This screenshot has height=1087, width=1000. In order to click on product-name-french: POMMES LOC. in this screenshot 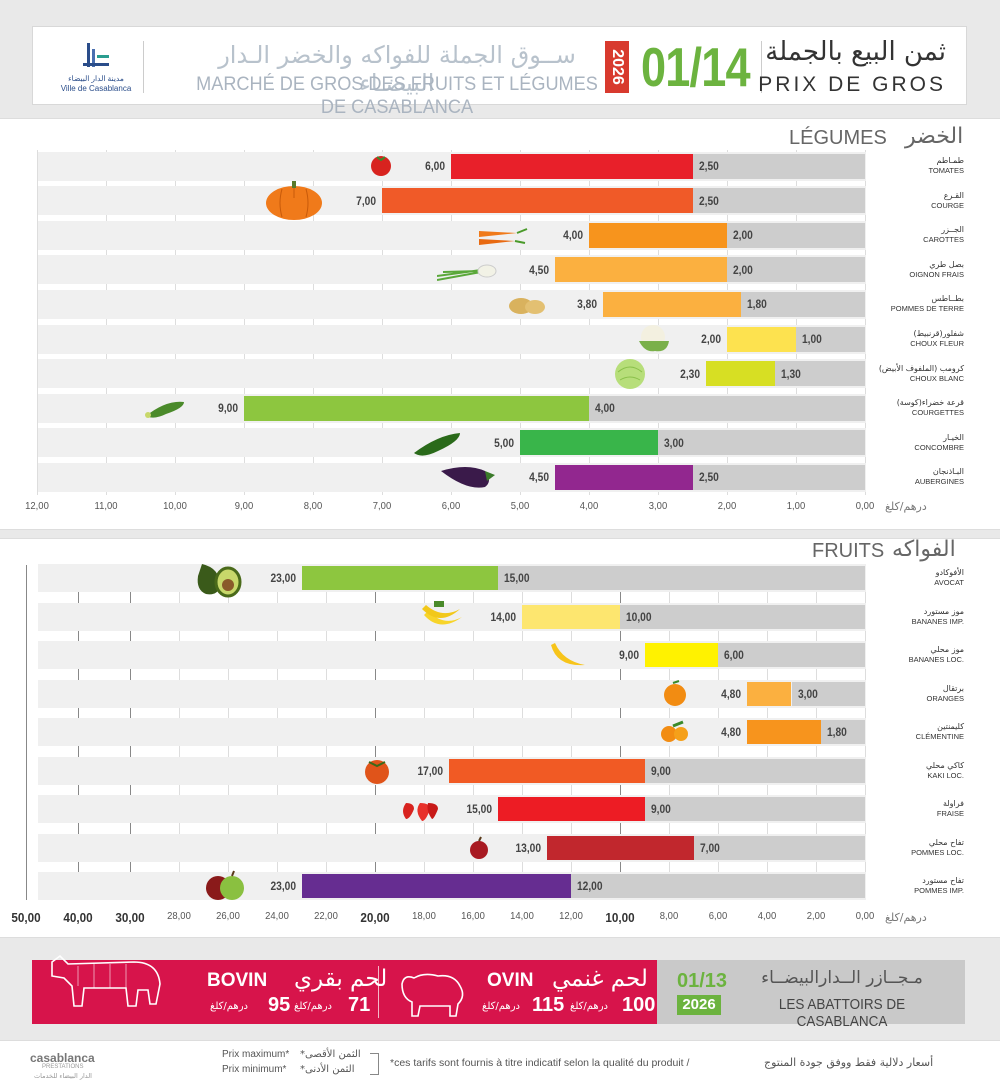, I will do `click(937, 852)`.